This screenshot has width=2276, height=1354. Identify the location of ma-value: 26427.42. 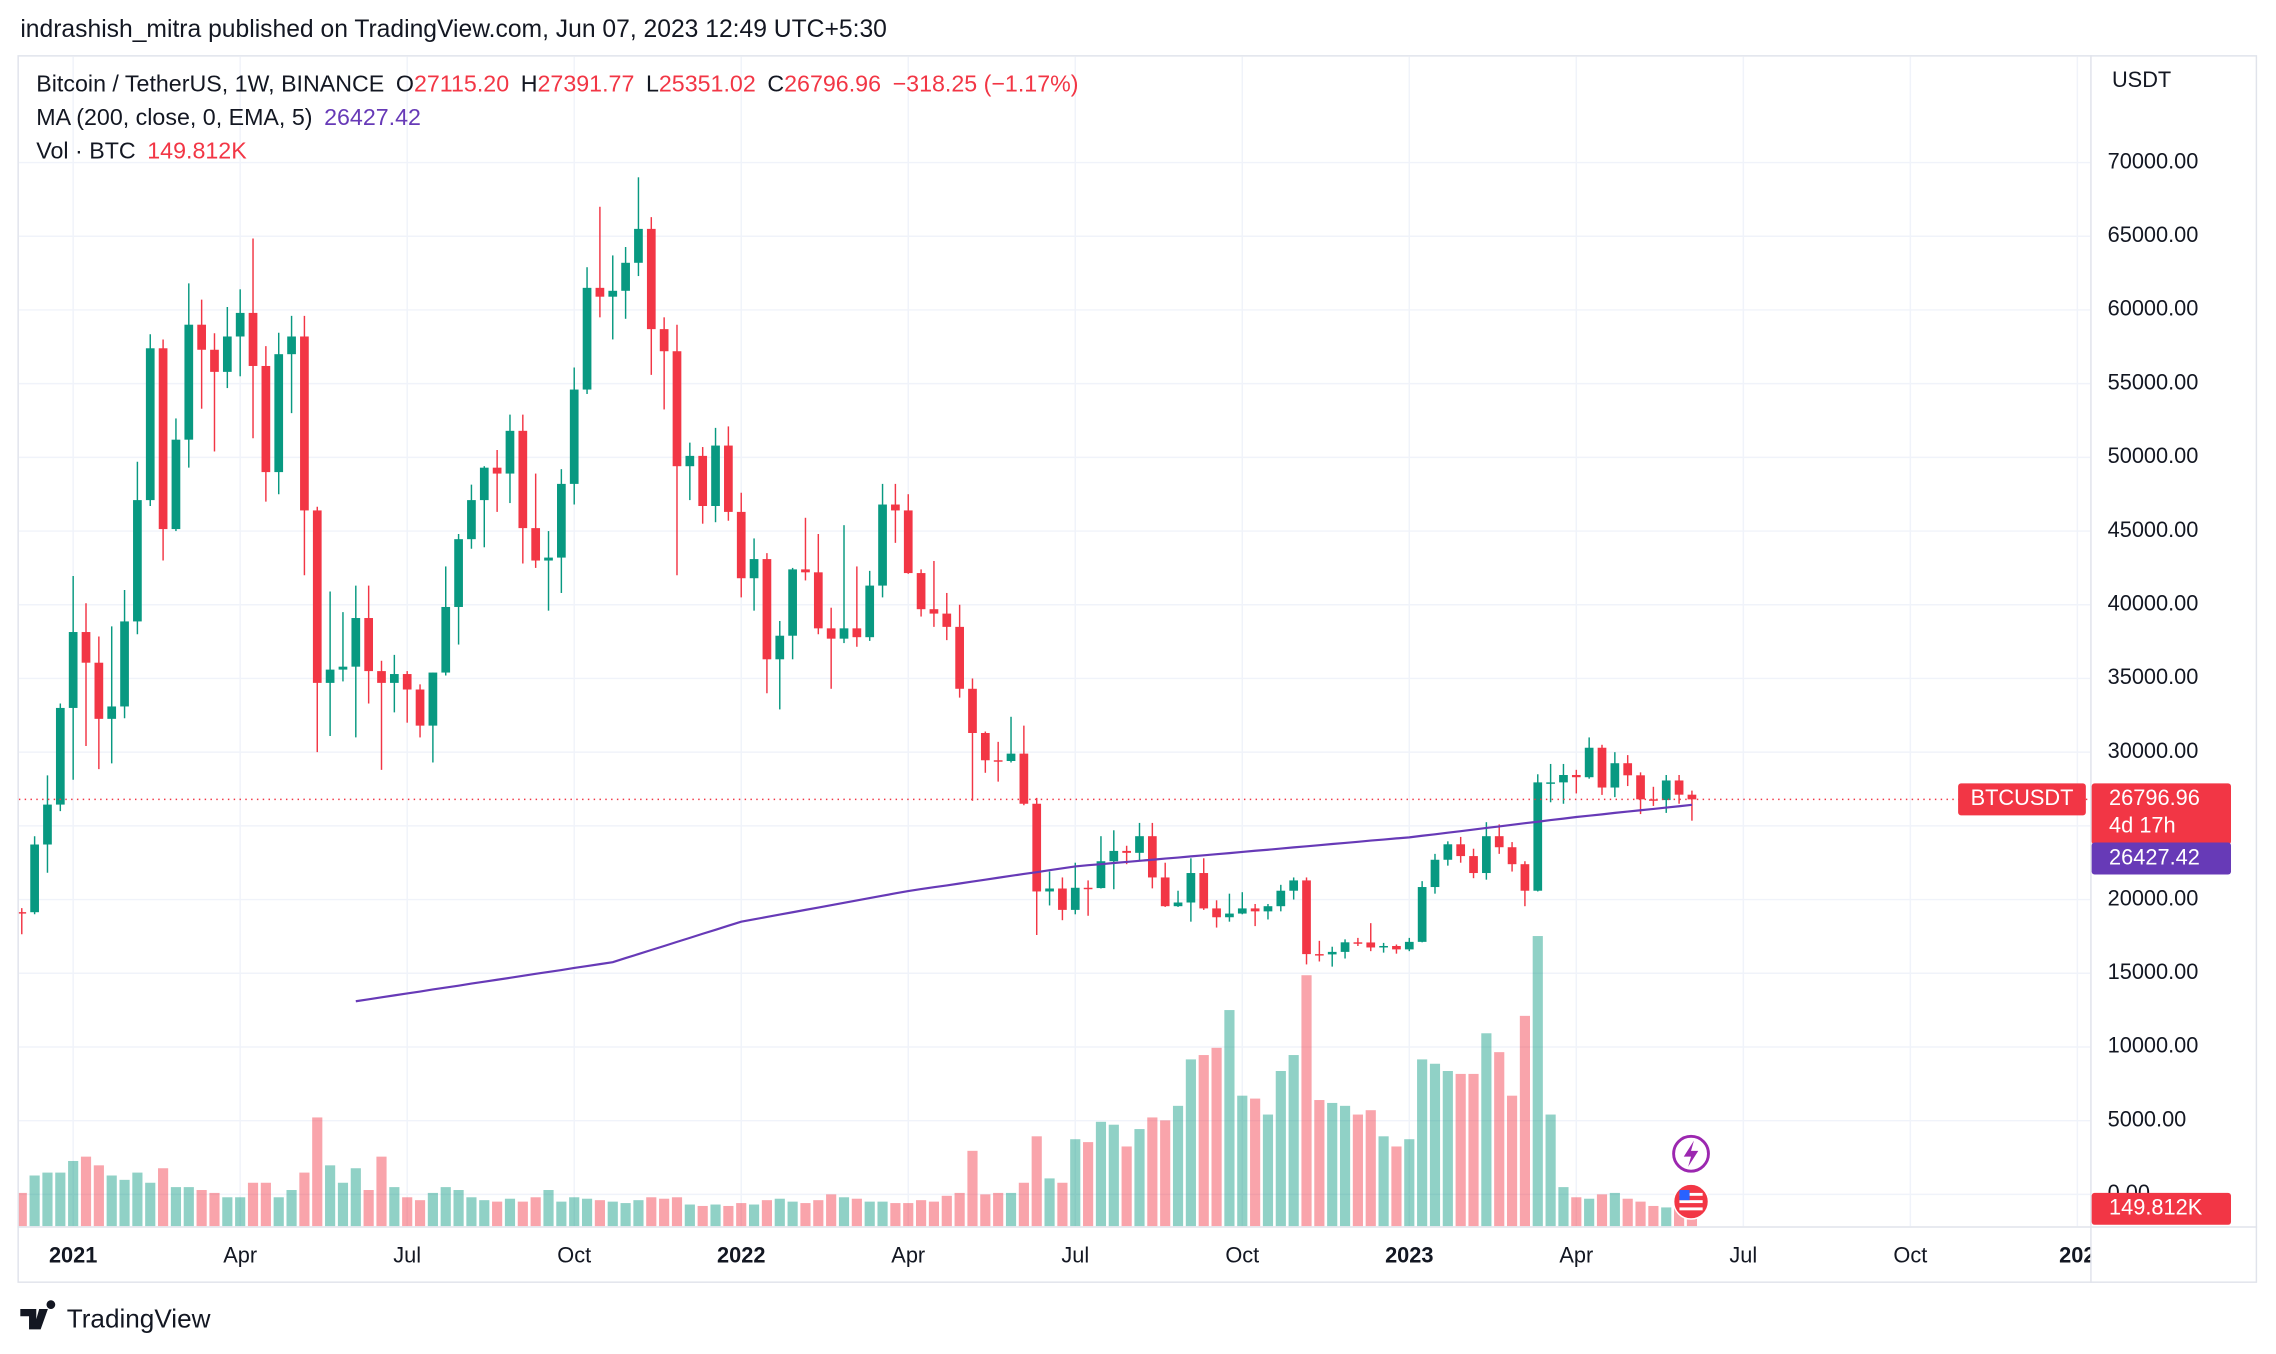
(372, 117).